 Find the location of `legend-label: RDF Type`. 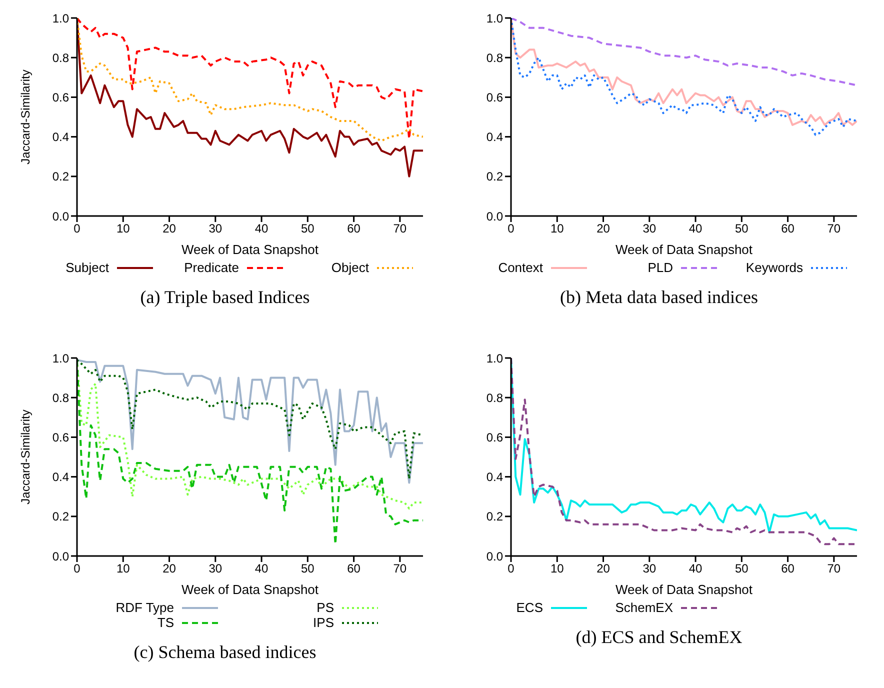

legend-label: RDF Type is located at coordinates (145, 607).